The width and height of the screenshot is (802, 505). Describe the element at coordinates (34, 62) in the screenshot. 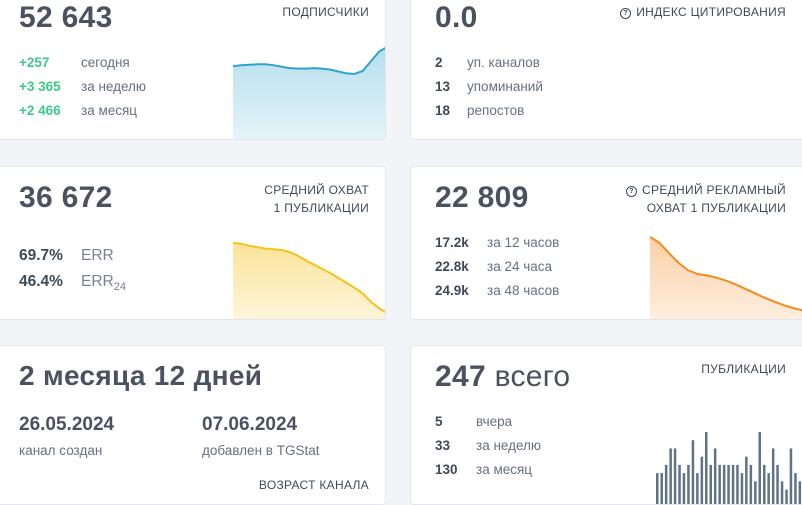

I see `stat-value: +257` at that location.